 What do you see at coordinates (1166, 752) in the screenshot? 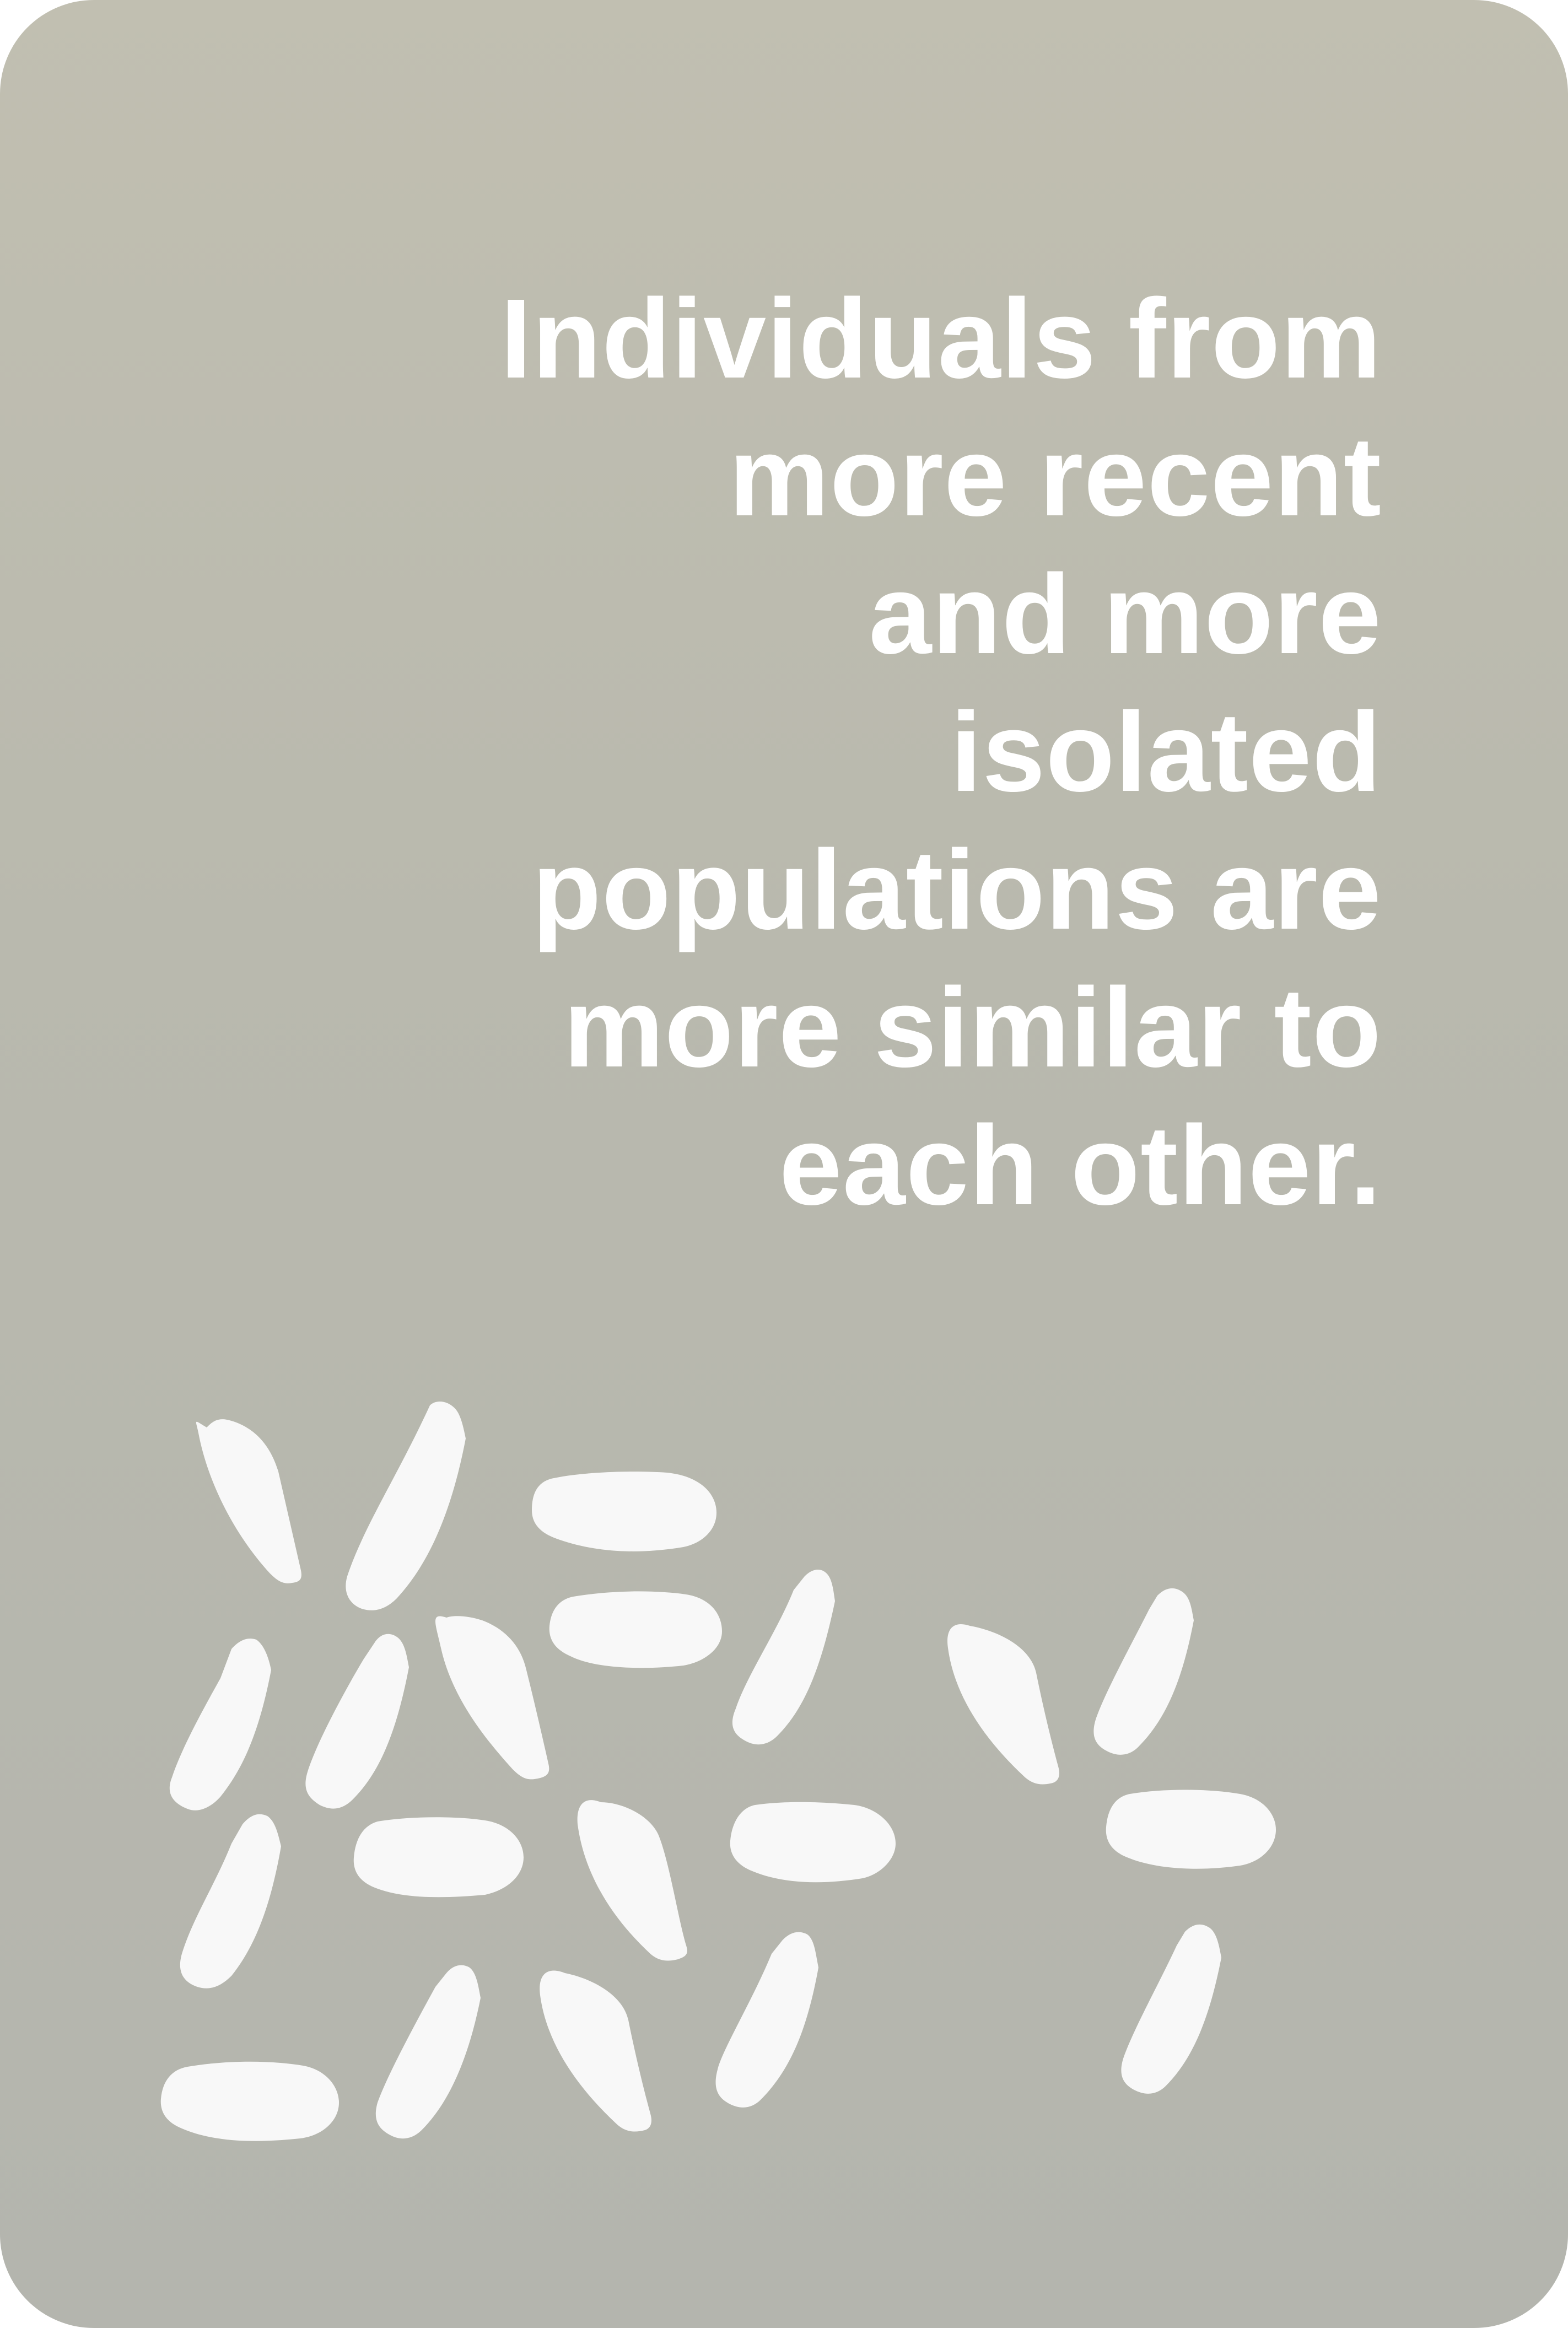
I see `statement-line: isolated` at bounding box center [1166, 752].